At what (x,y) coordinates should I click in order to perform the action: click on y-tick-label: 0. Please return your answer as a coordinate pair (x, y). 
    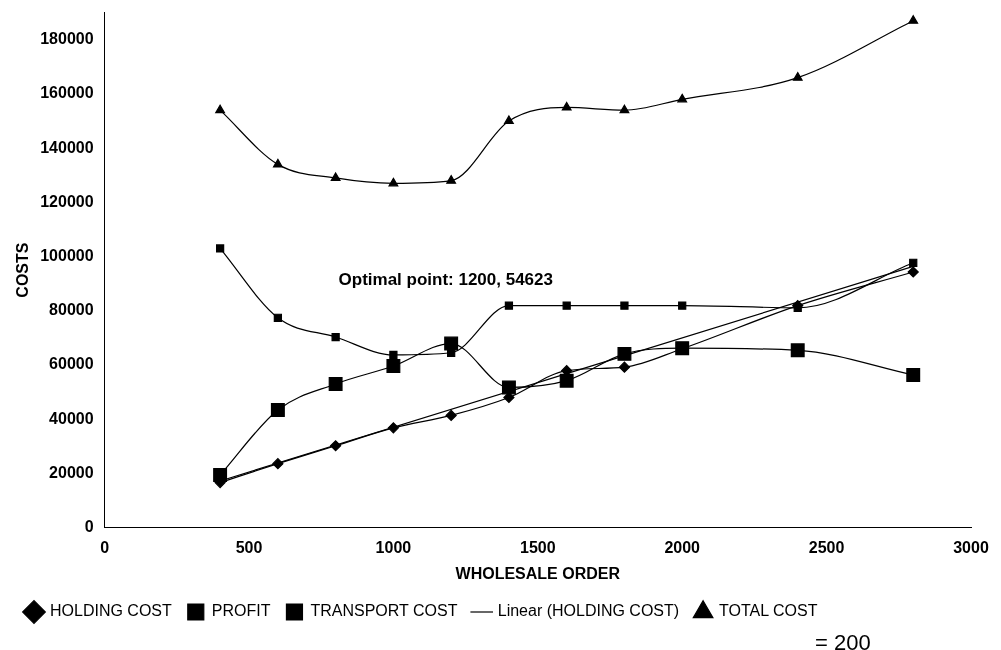
    Looking at the image, I should click on (89, 527).